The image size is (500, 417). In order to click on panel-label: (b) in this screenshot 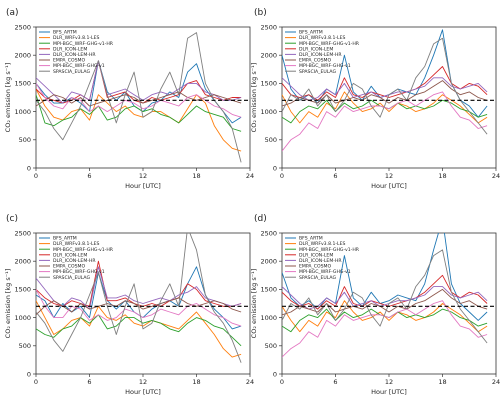, I will do `click(260, 13)`.